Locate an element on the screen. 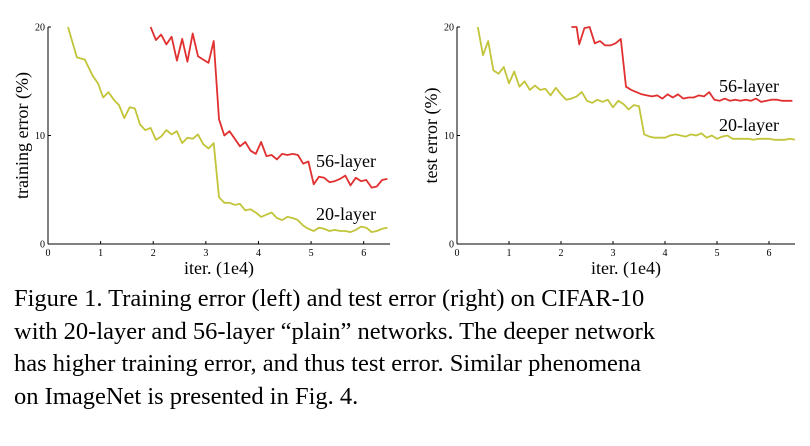  series-line-20-layer is located at coordinates (636, 83).